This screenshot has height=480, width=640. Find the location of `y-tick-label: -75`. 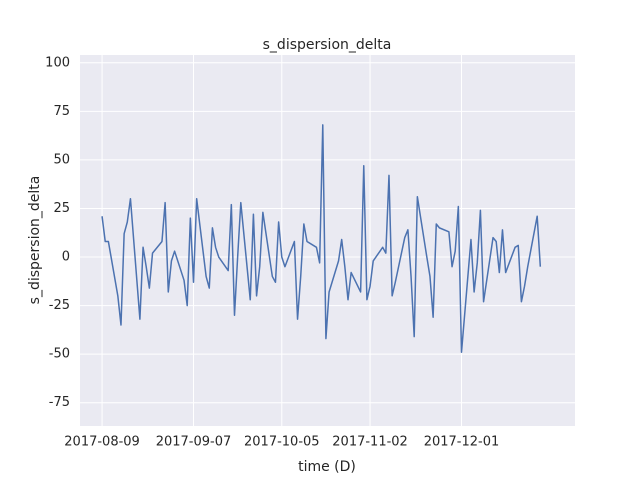

y-tick-label: -75 is located at coordinates (59, 402).